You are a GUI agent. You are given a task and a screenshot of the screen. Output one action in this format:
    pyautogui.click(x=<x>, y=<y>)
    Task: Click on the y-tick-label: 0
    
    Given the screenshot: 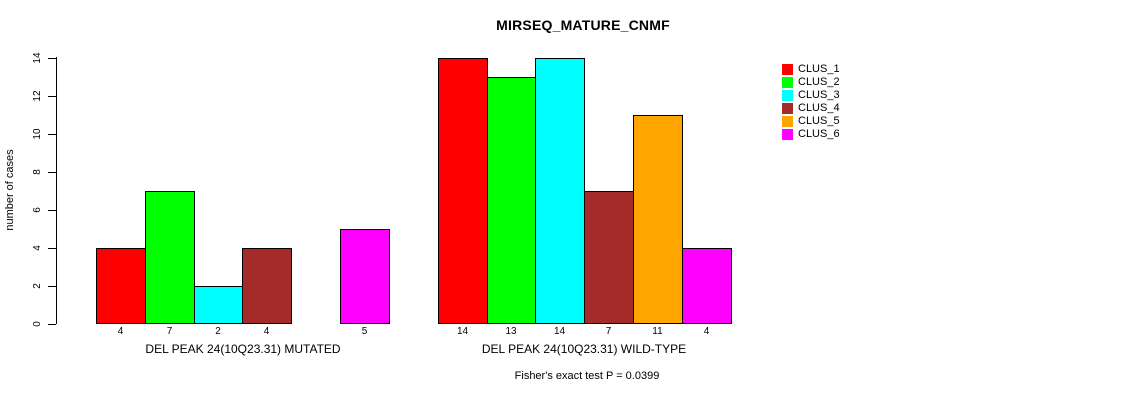 What is the action you would take?
    pyautogui.click(x=37, y=324)
    